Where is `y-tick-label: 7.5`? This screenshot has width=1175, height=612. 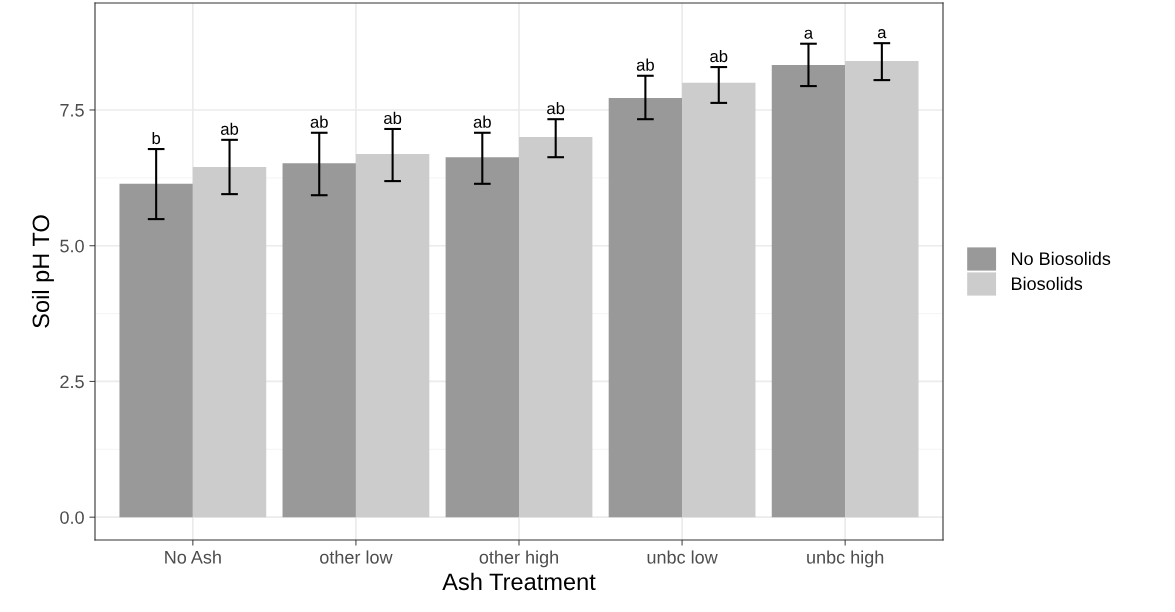
y-tick-label: 7.5 is located at coordinates (72, 110).